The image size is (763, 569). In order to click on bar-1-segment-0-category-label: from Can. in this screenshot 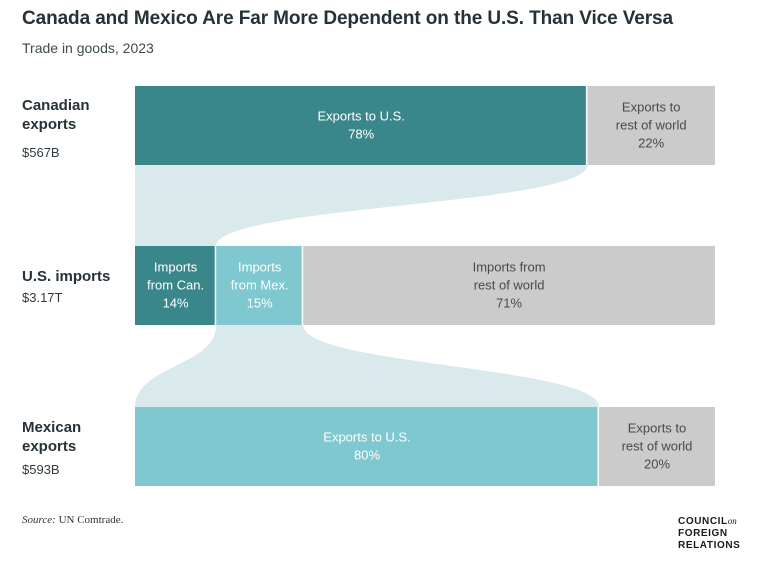, I will do `click(175, 285)`.